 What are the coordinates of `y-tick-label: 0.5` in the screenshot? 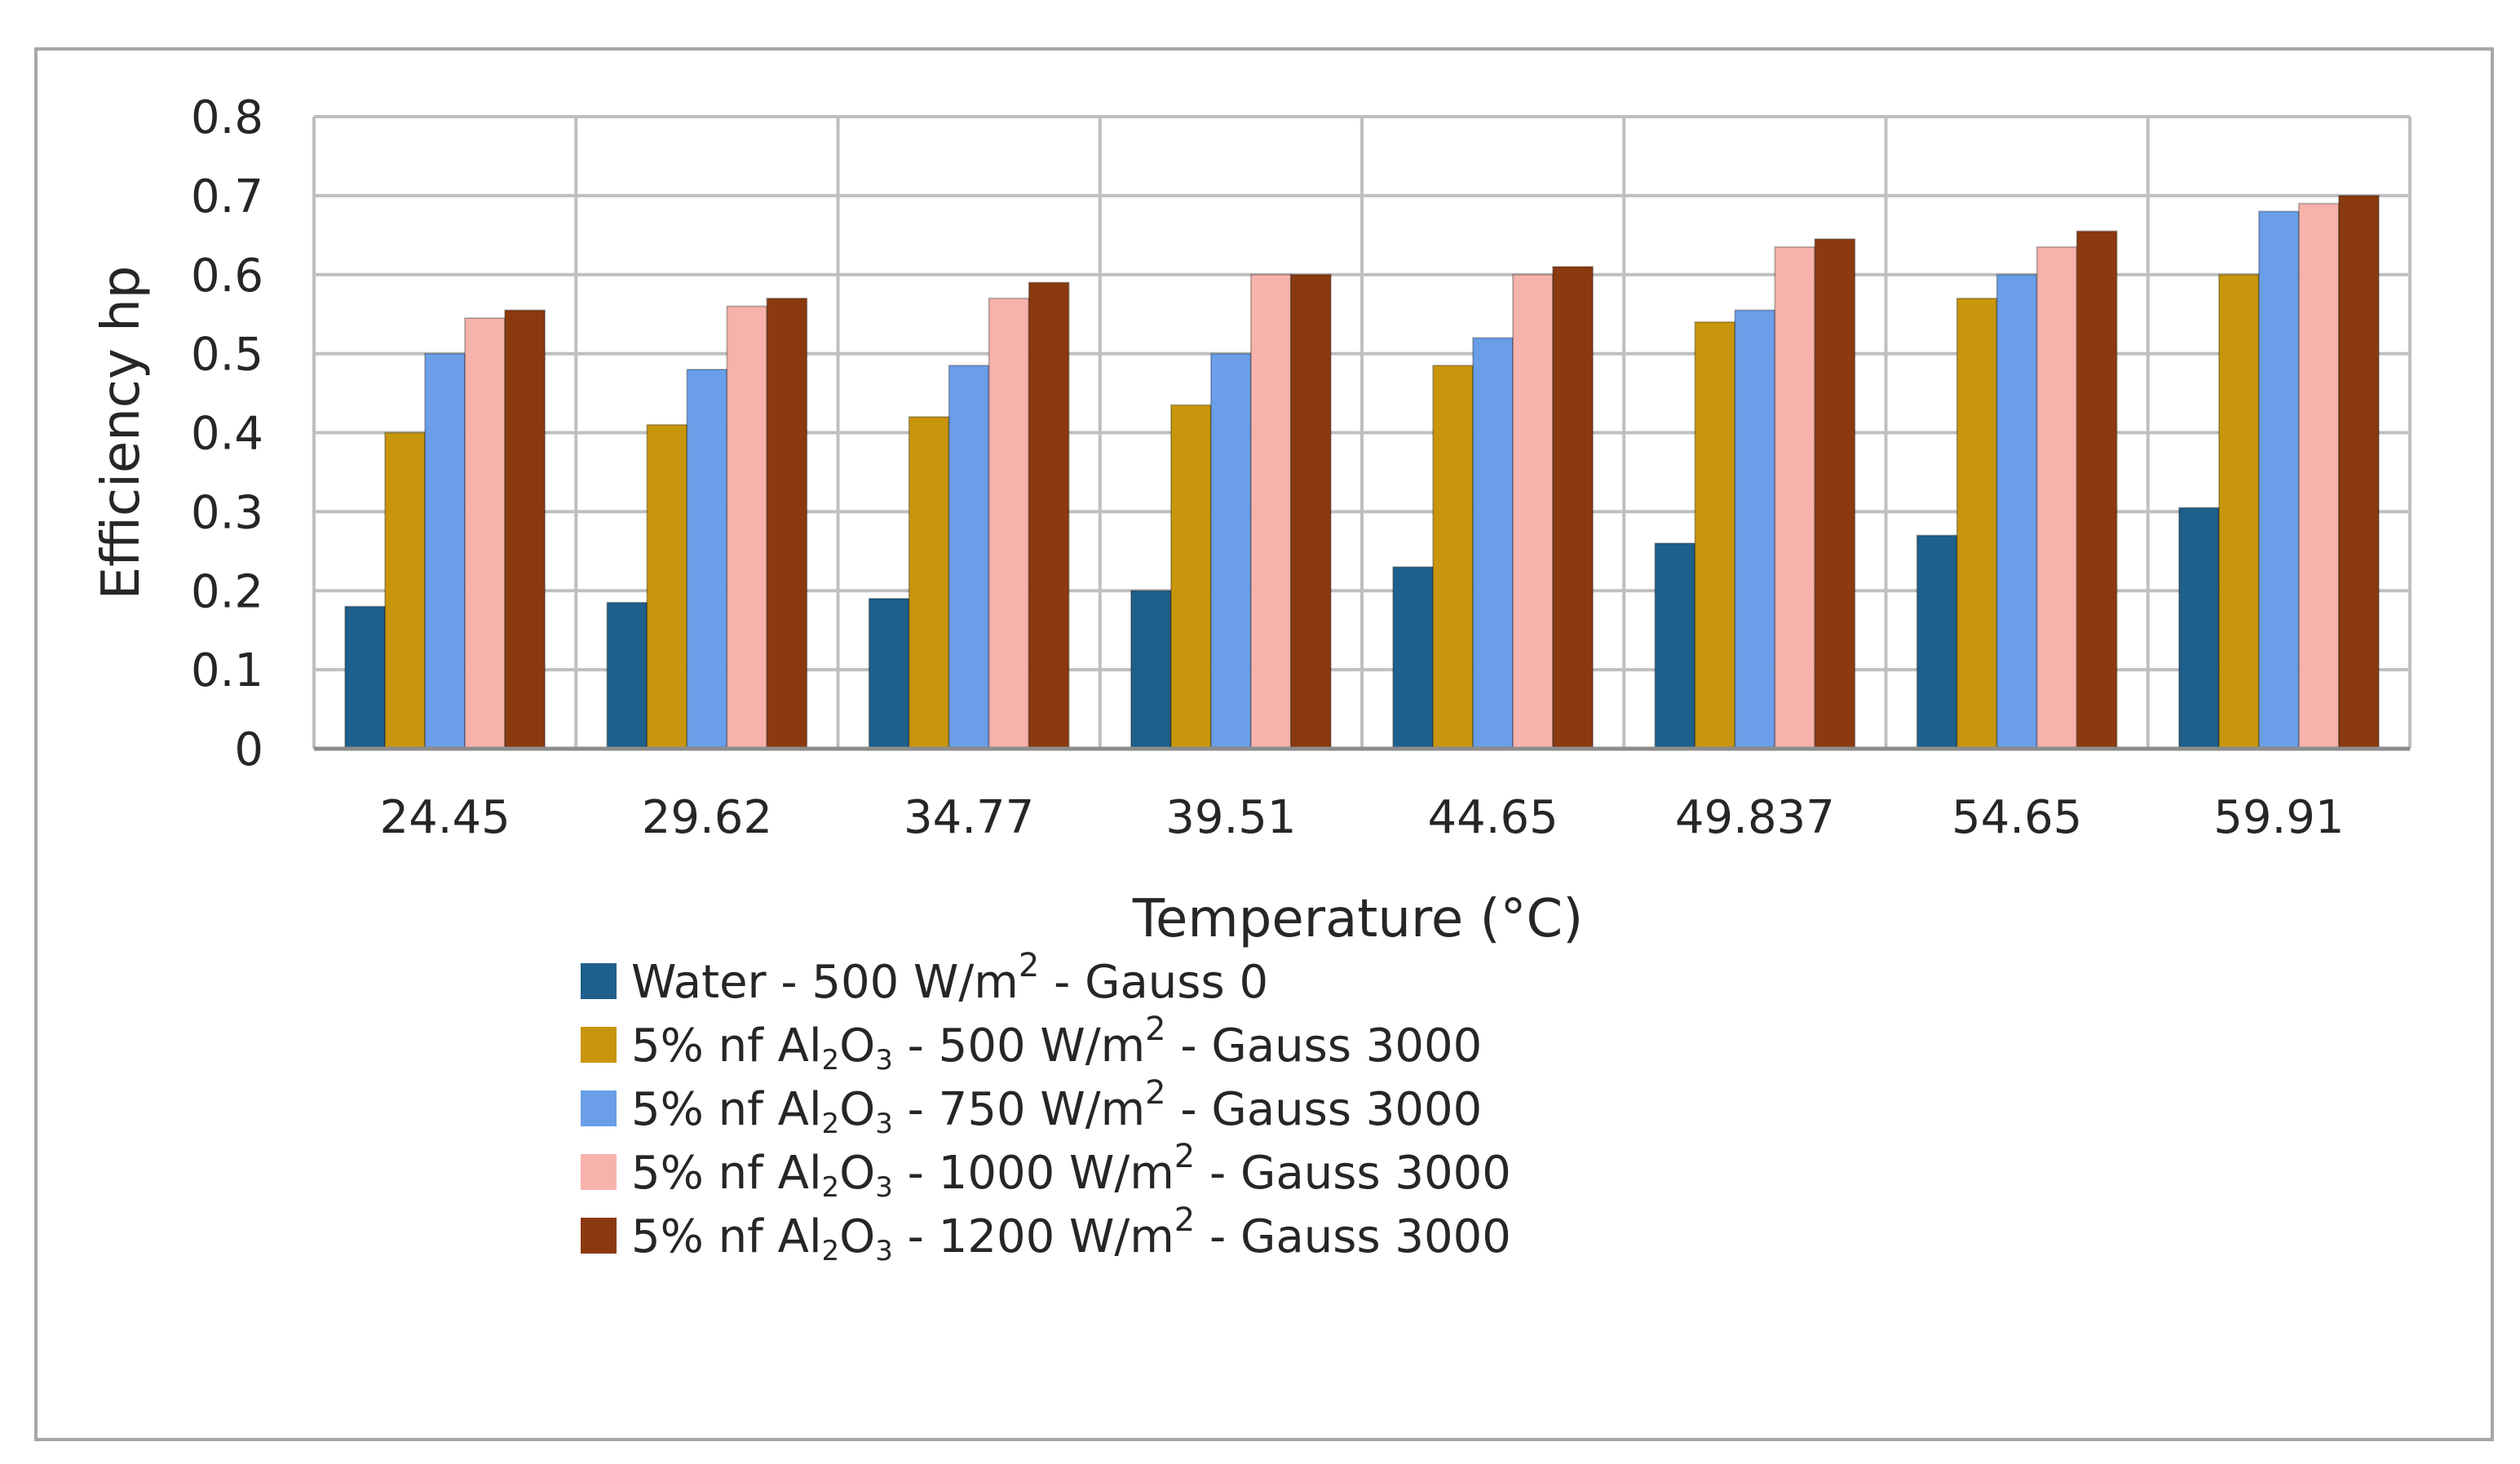 It's located at (227, 355).